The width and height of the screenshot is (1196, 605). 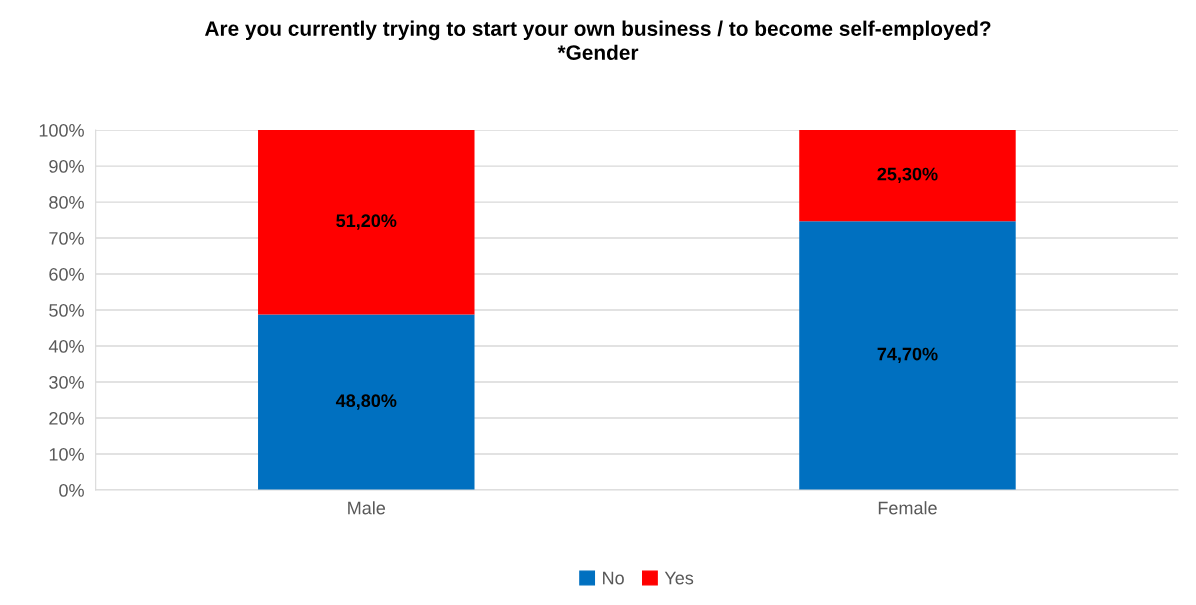 I want to click on y-tick-label: 0%, so click(x=71, y=490).